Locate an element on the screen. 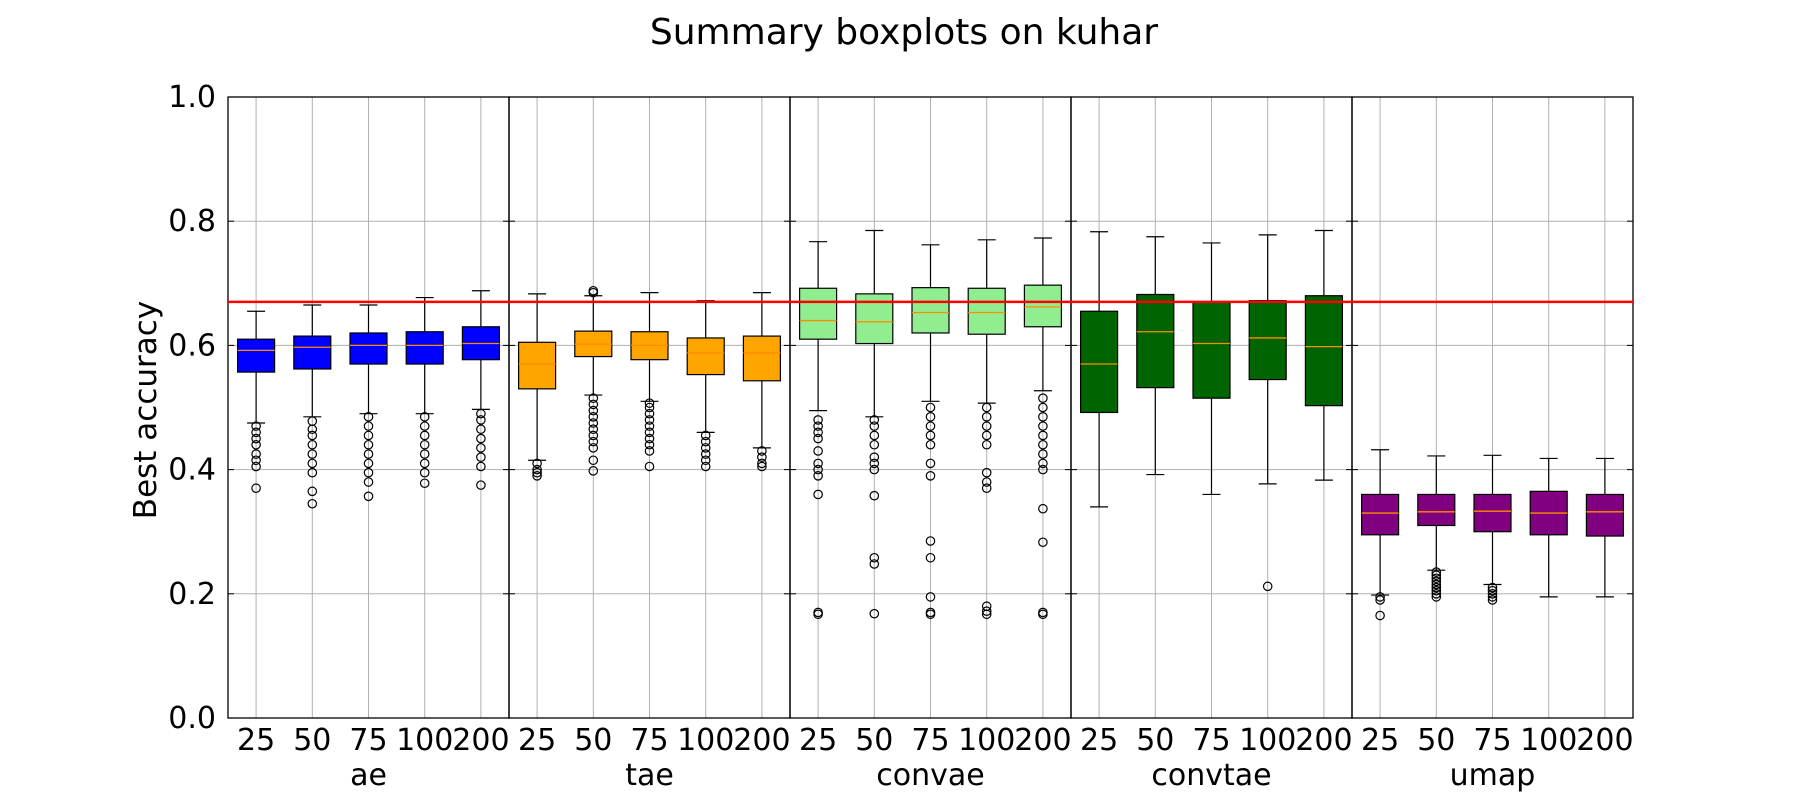  y-tick-label: 0.2 is located at coordinates (192, 594).